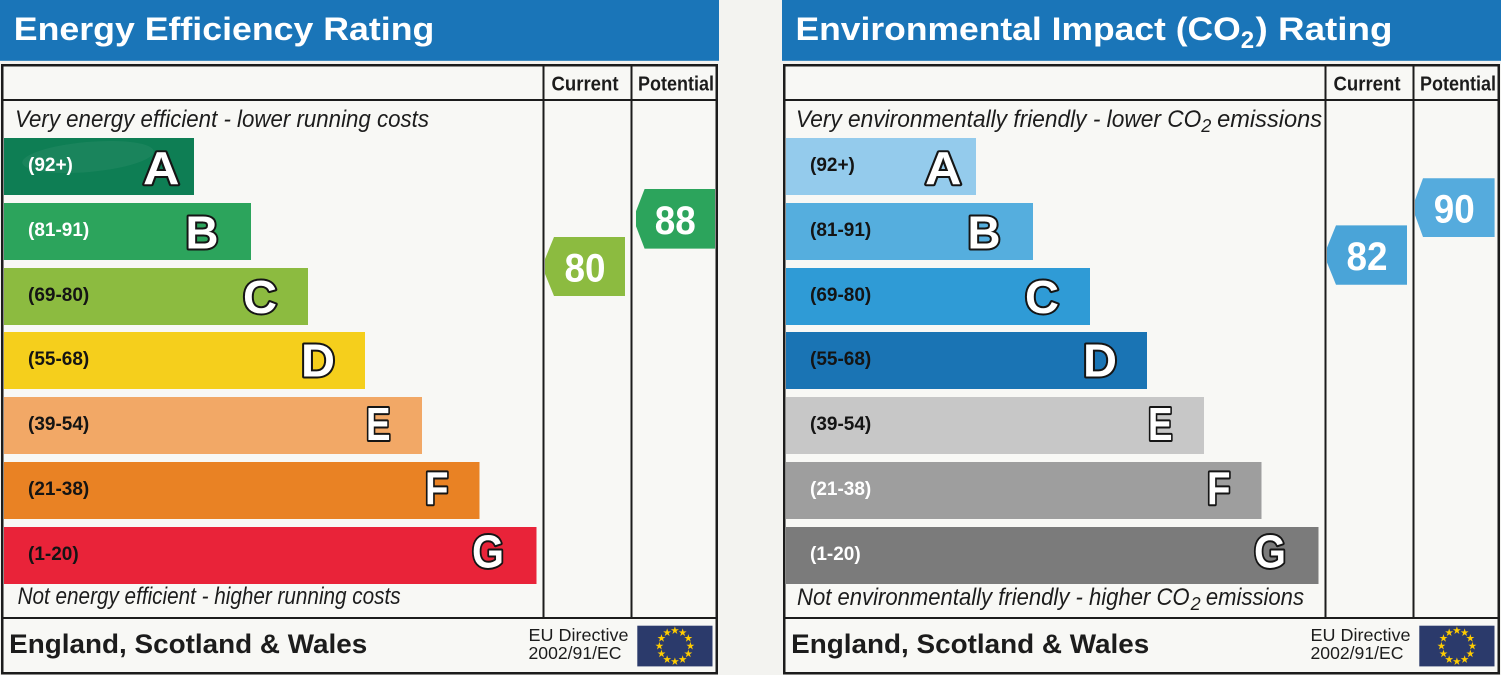 The width and height of the screenshot is (1501, 675). Describe the element at coordinates (1018, 29) in the screenshot. I see `svg-text: Environmental Impact (CO` at that location.